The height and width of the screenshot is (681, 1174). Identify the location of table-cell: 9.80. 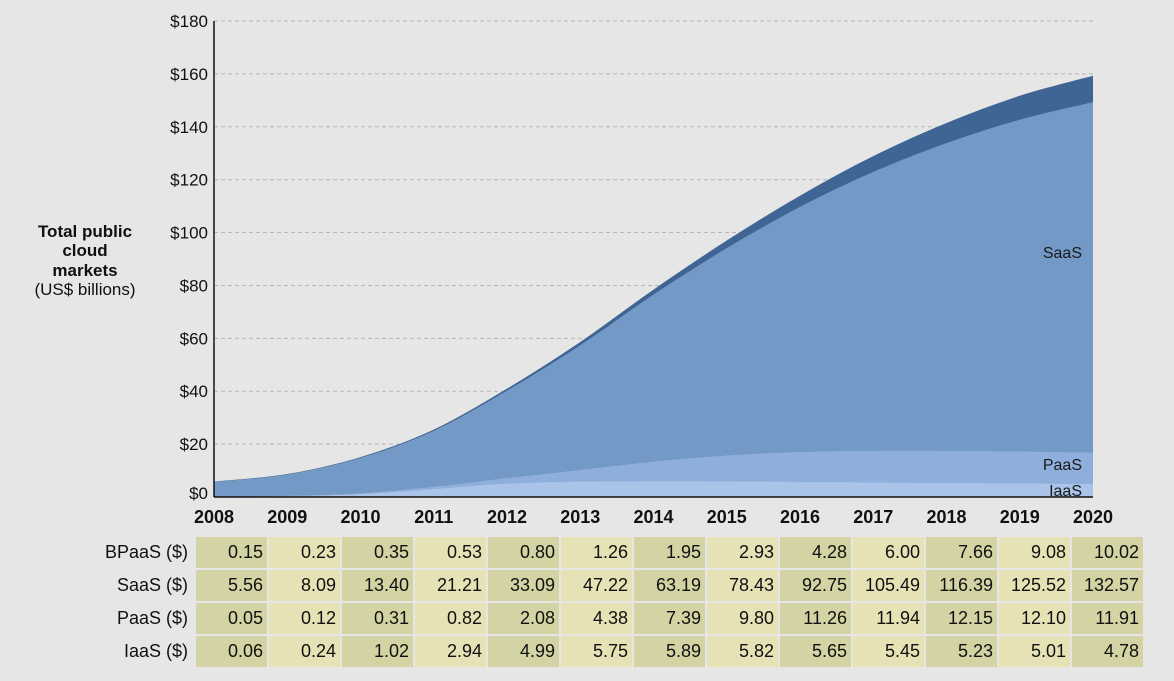
(742, 618).